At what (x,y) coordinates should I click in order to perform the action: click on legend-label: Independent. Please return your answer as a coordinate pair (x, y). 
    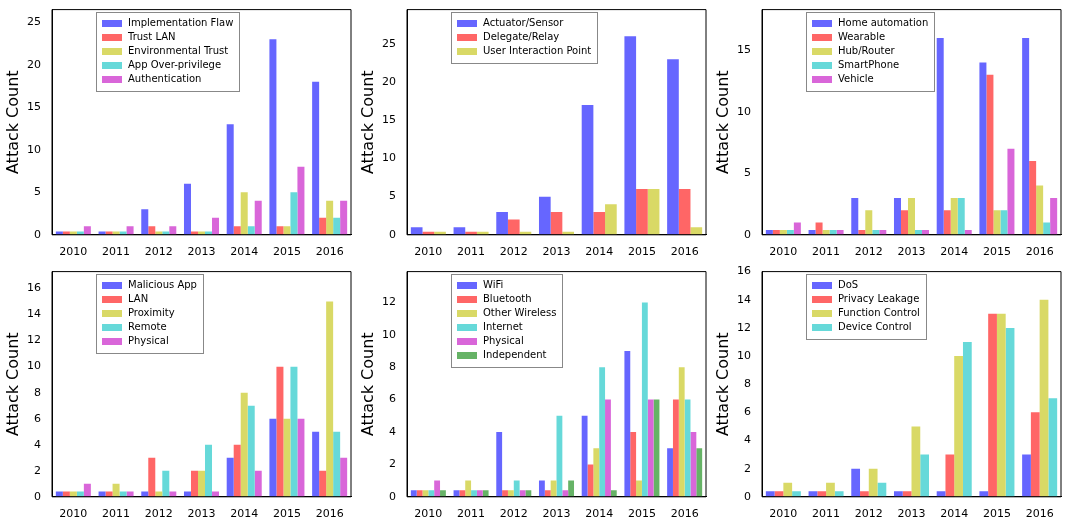
    Looking at the image, I should click on (515, 355).